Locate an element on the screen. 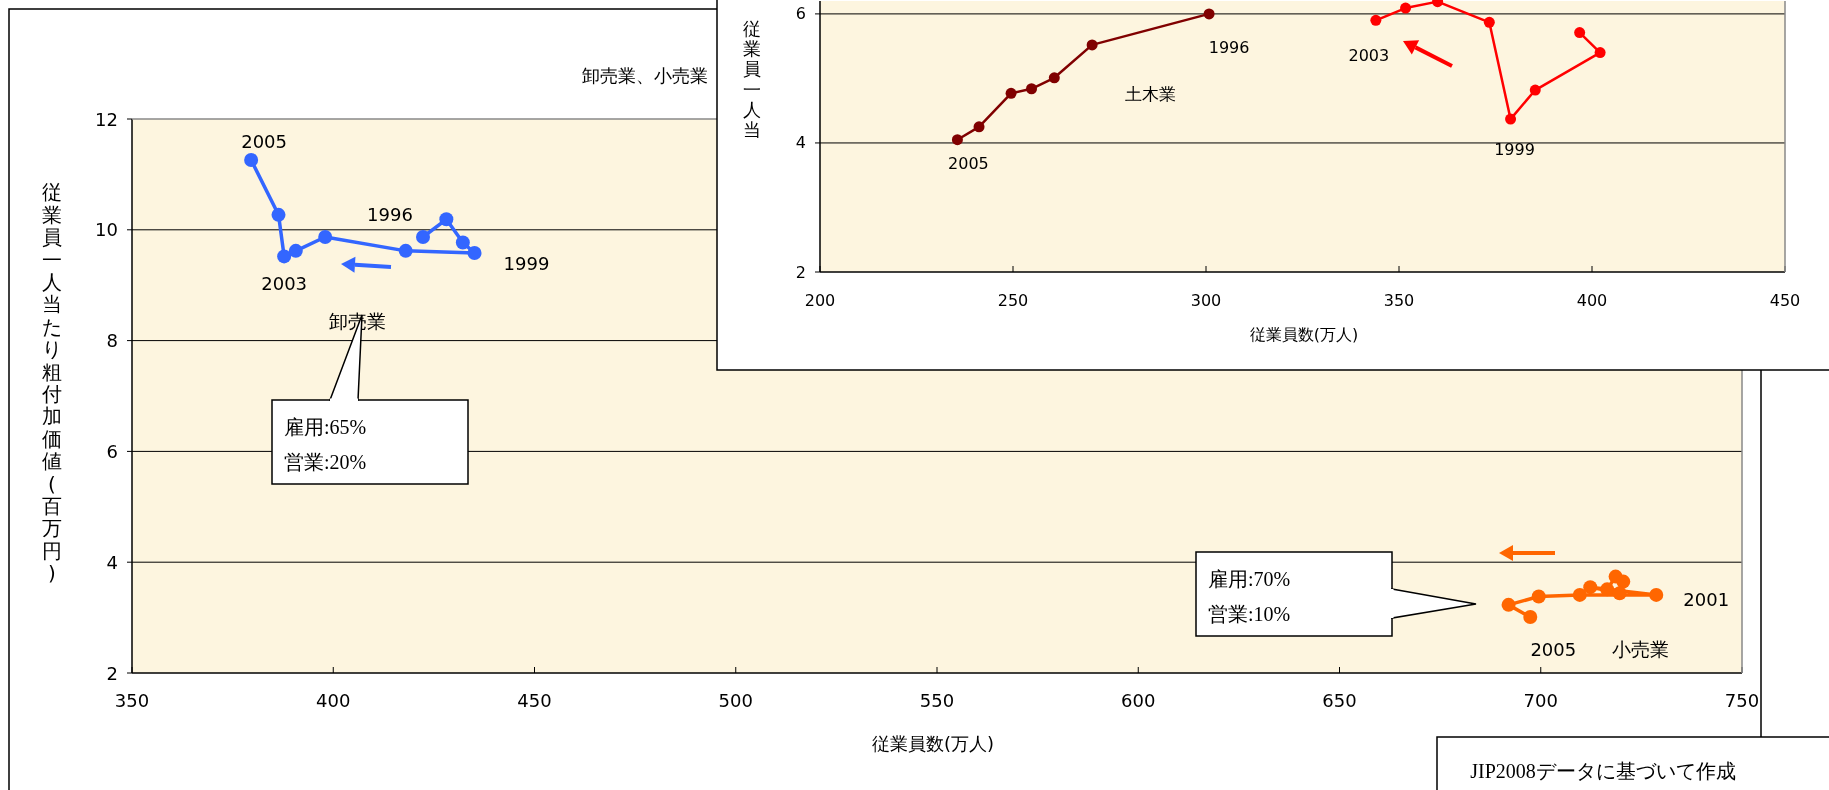 This screenshot has height=790, width=1829. y-tick-label: 8 is located at coordinates (112, 341).